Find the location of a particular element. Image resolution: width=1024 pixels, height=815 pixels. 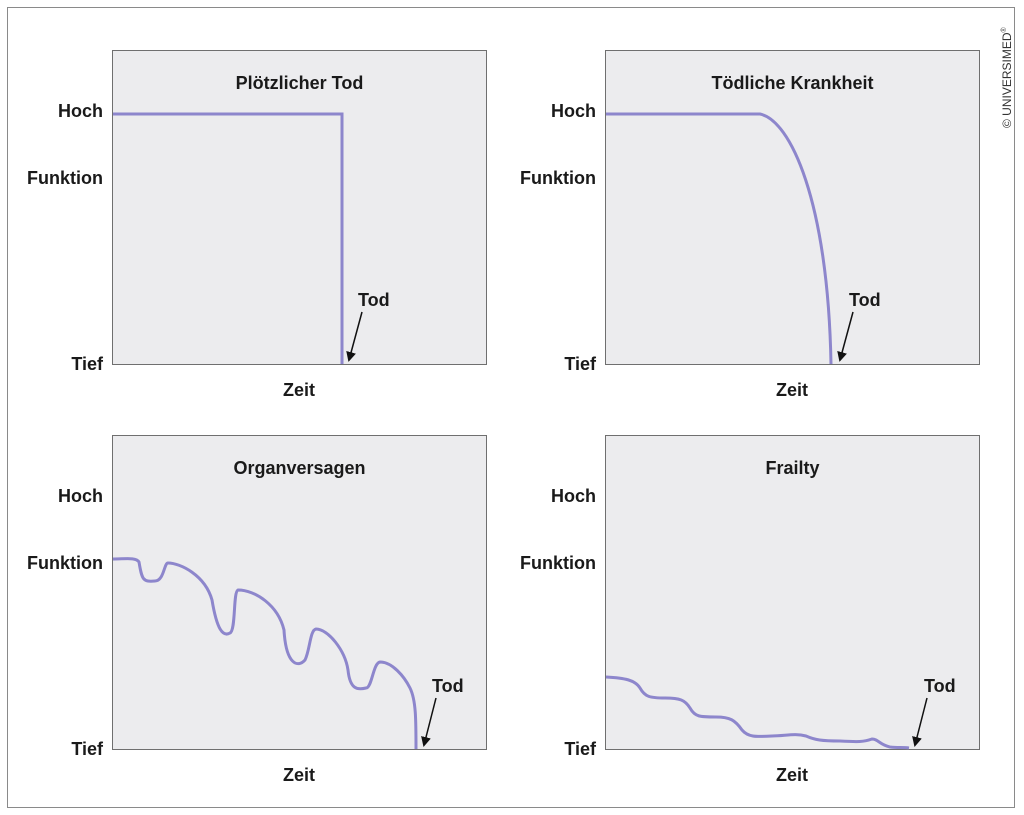

terminal-illness-curve is located at coordinates (719, 238).